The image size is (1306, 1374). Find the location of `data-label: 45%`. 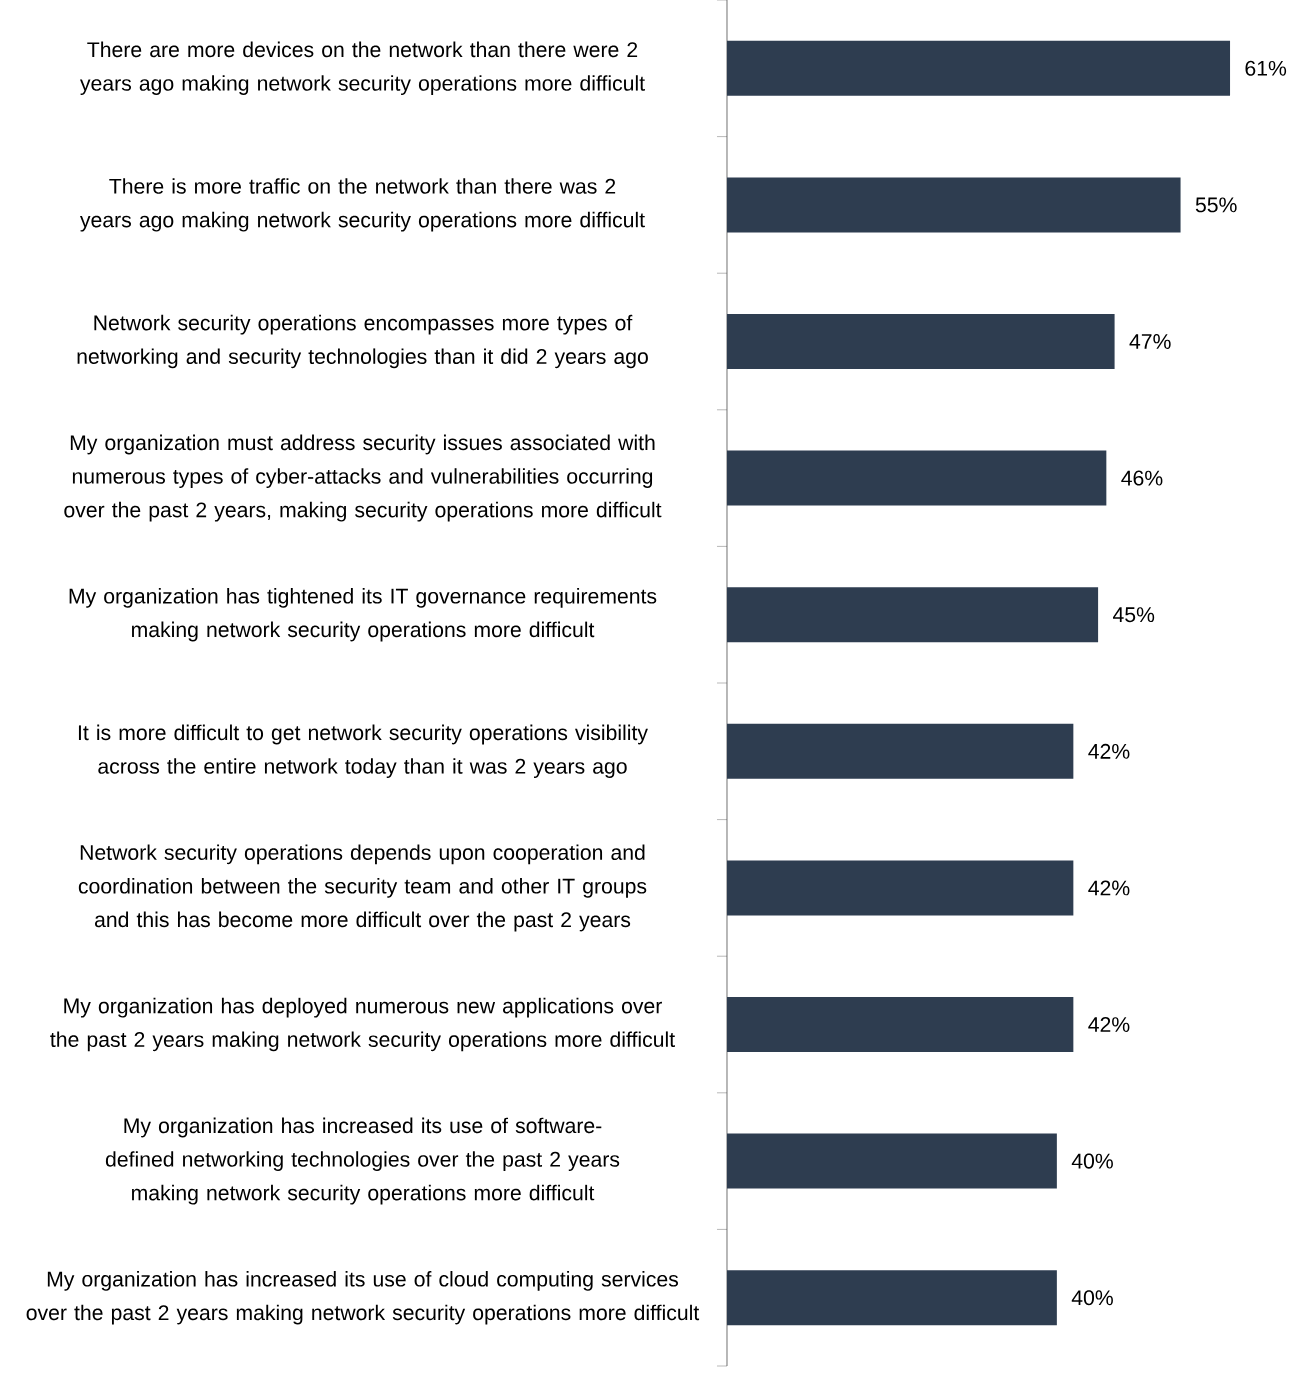

data-label: 45% is located at coordinates (1134, 615).